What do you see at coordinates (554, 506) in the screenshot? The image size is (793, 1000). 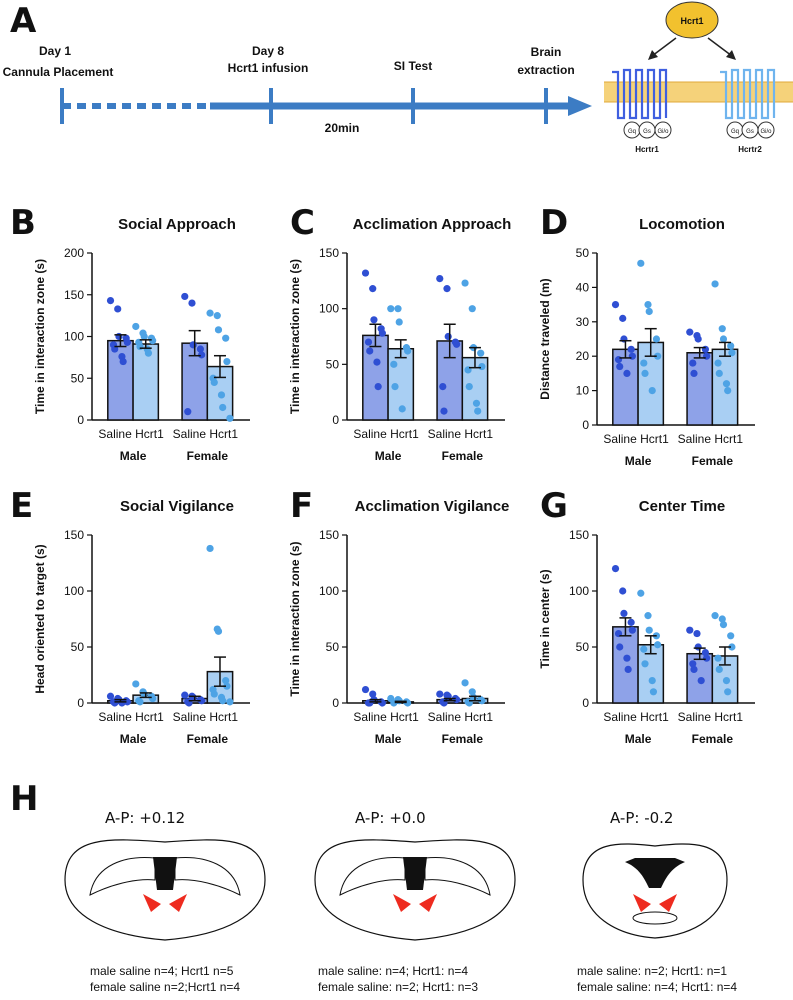 I see `panel-label-g: G` at bounding box center [554, 506].